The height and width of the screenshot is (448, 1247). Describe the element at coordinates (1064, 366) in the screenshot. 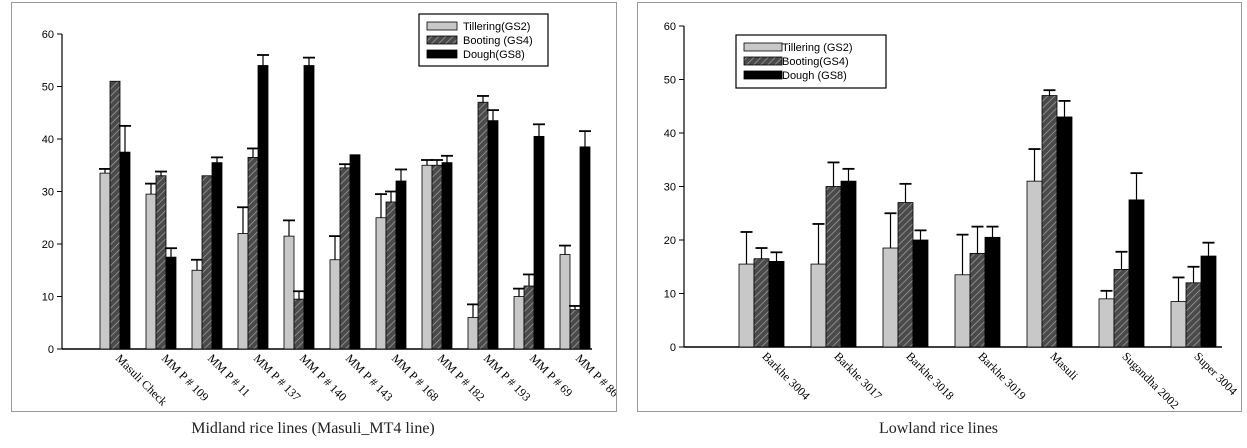

I see `category-label: Masuli` at that location.